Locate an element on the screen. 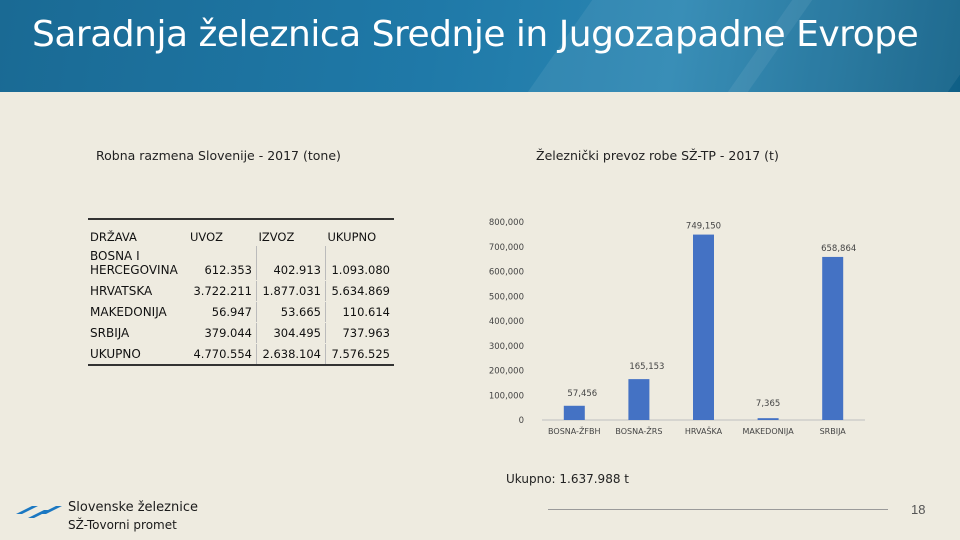  table-caption: Robna razmena Slovenije - 2017 (tone) is located at coordinates (218, 155).